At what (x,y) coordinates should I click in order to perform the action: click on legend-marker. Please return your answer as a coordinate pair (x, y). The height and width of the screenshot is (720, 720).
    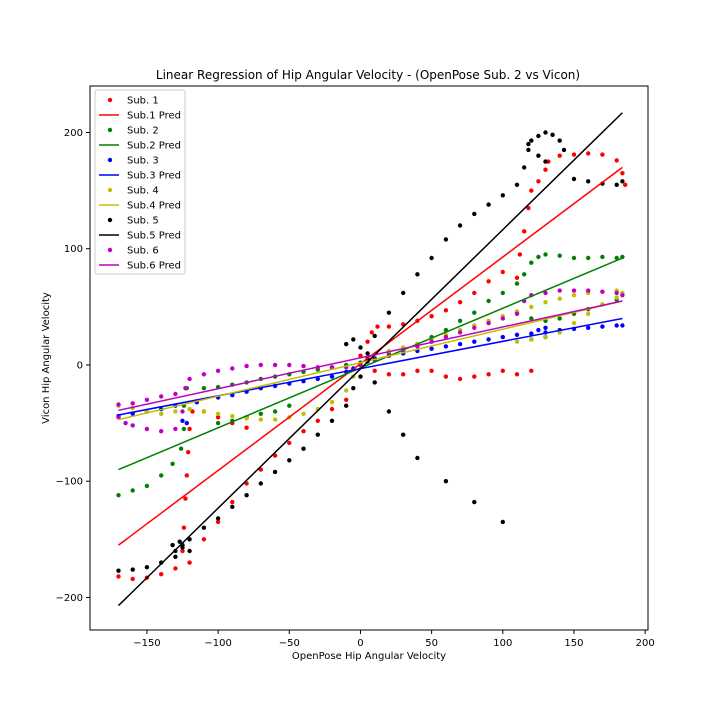
    Looking at the image, I should click on (110, 220).